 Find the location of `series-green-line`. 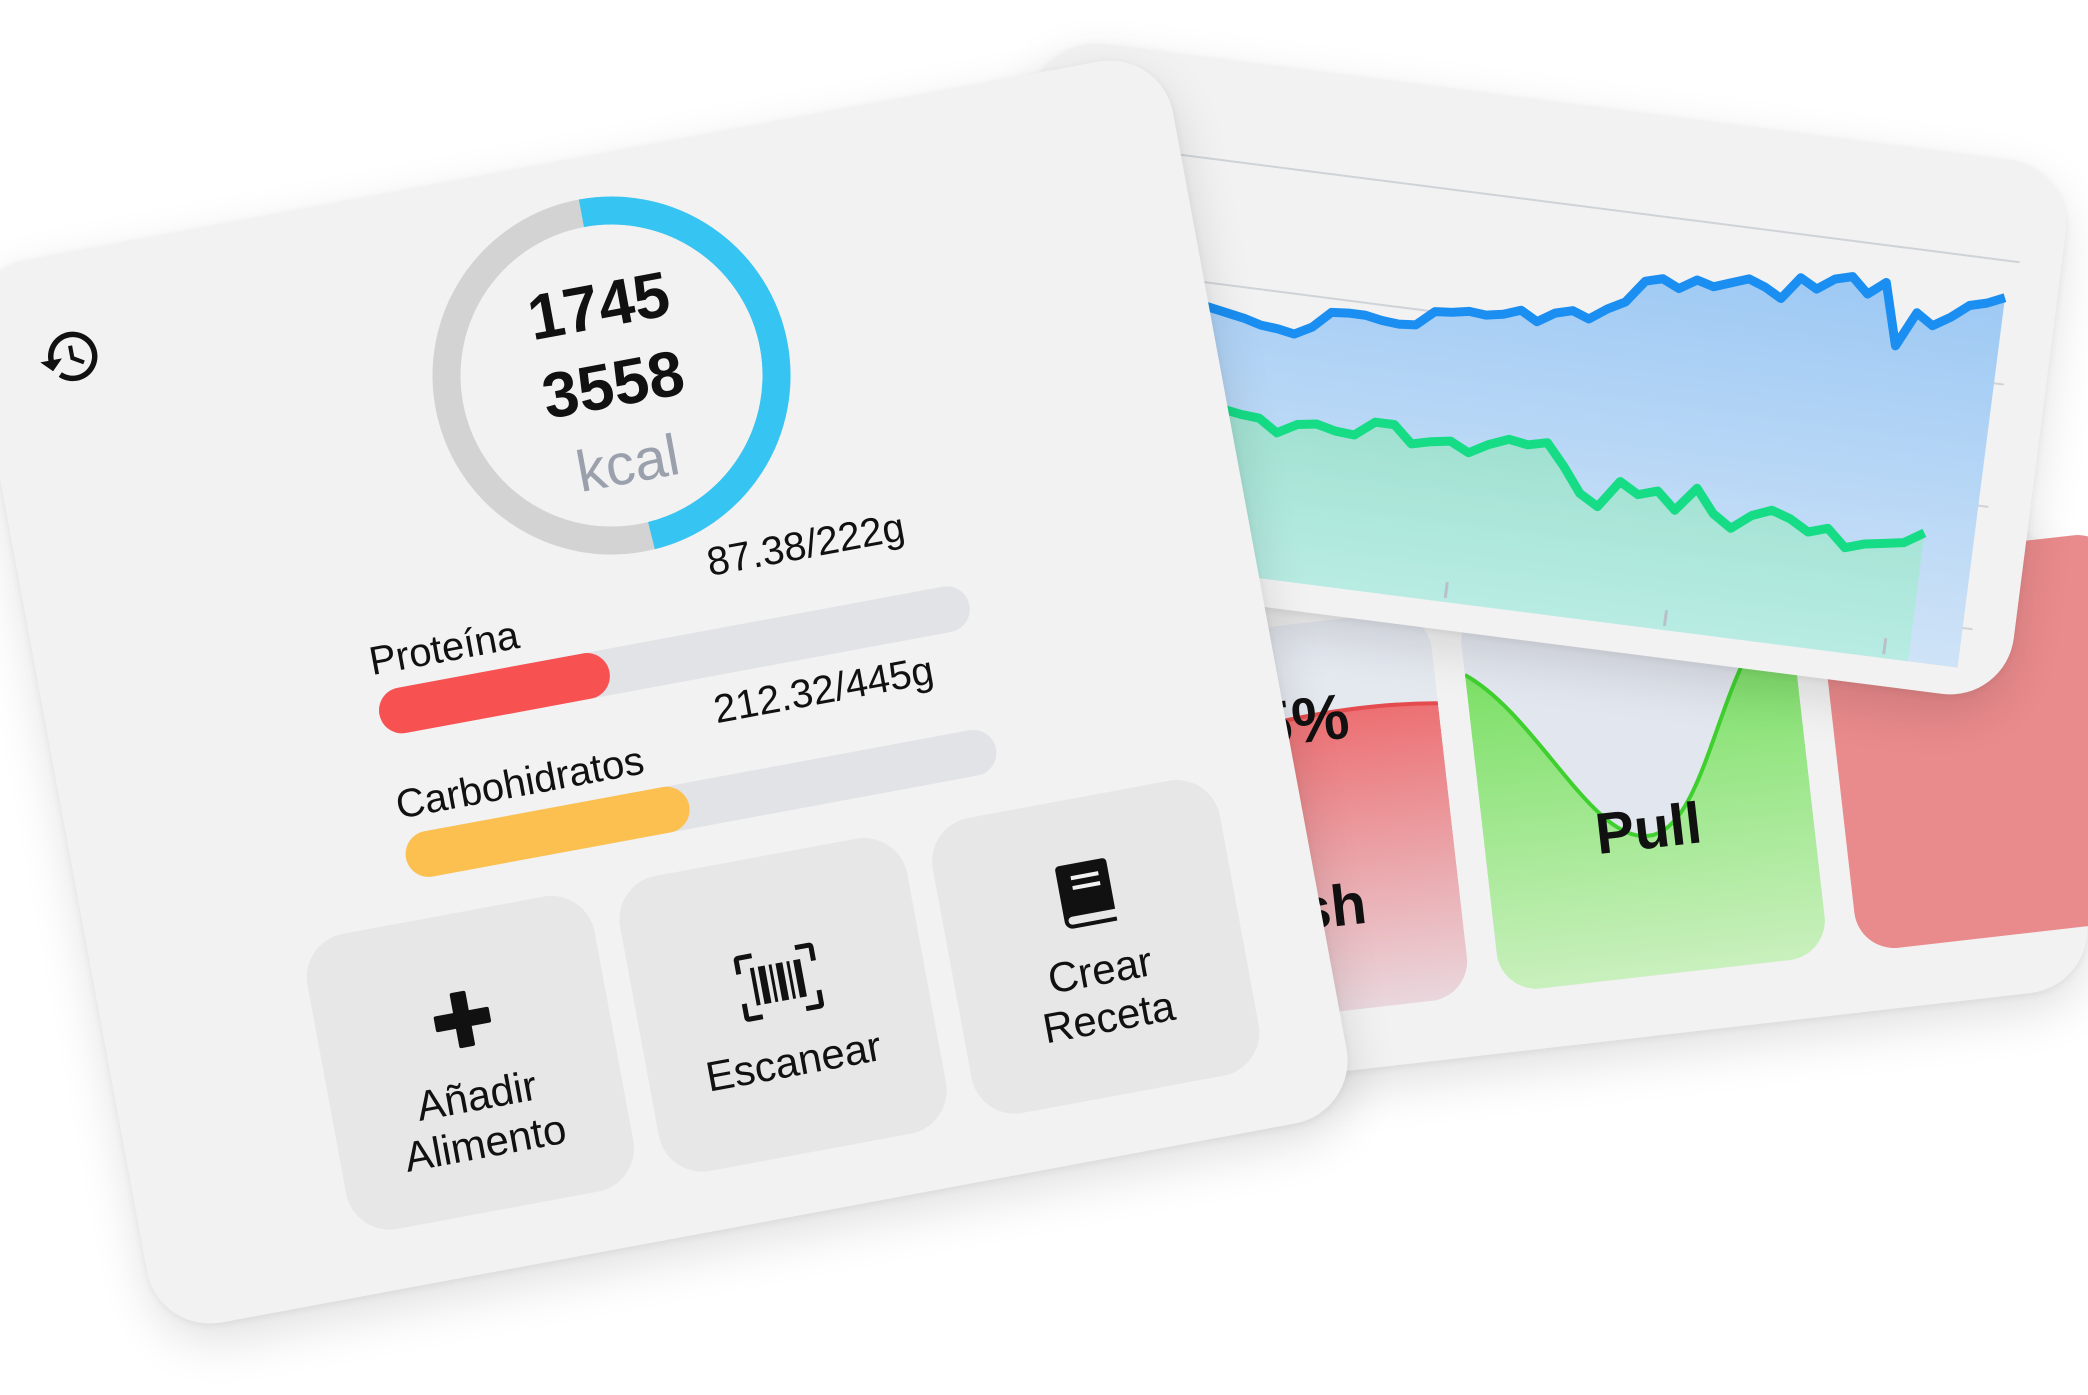

series-green-line is located at coordinates (1536, 466).